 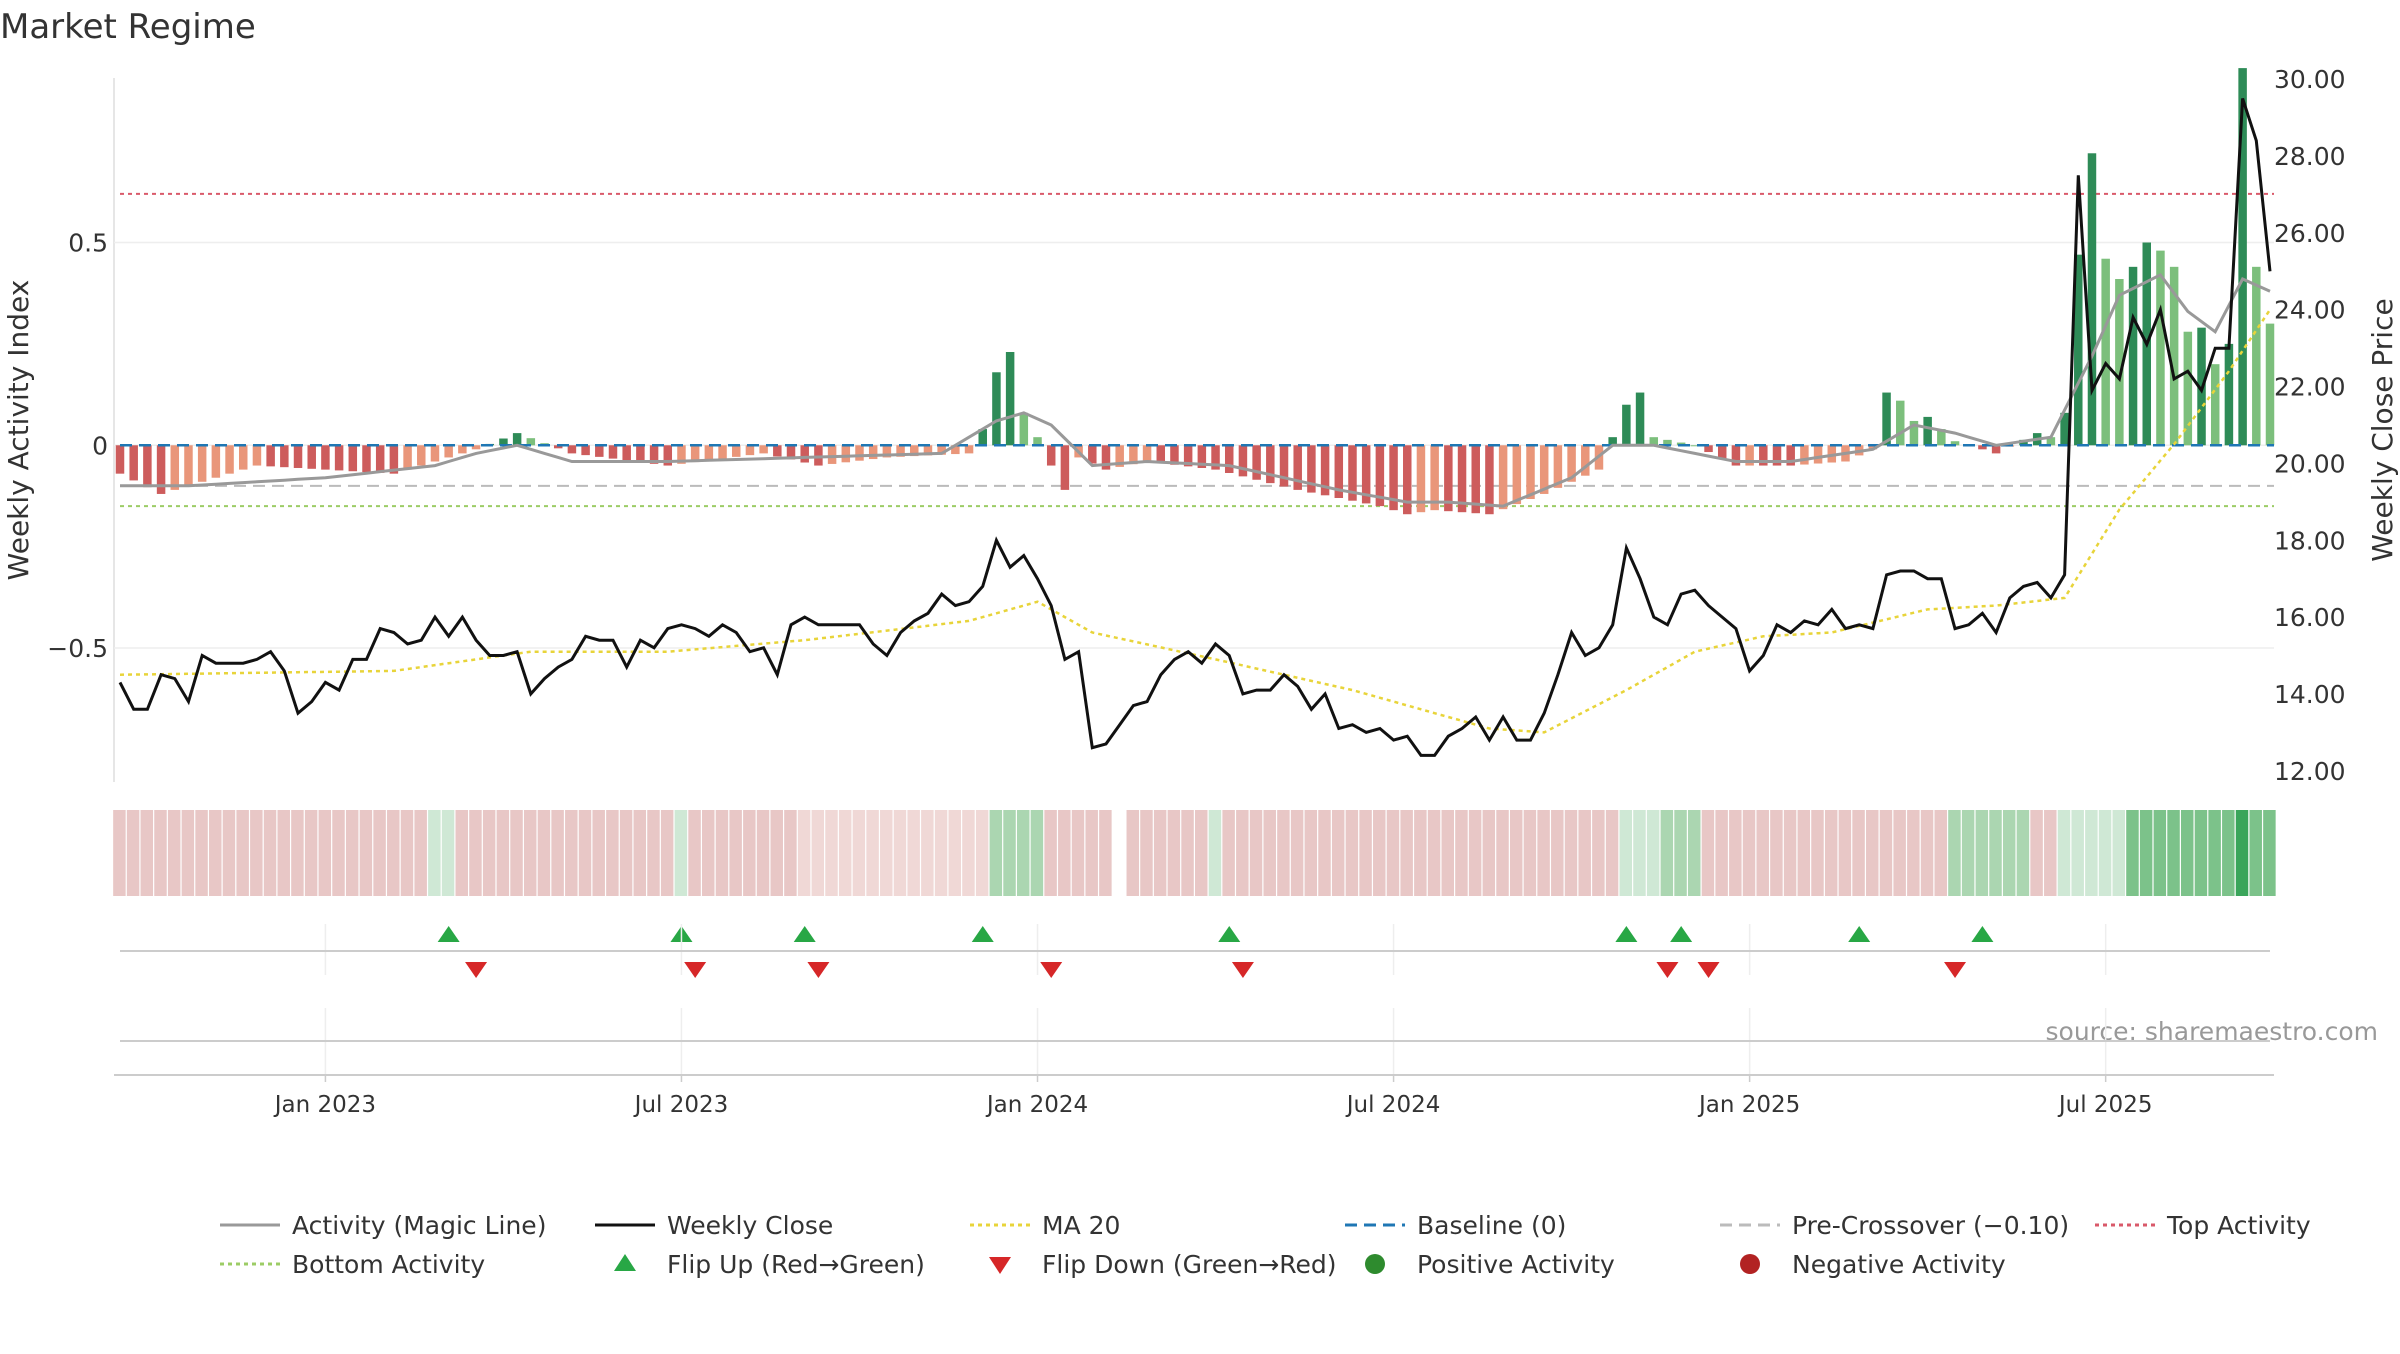 I want to click on y-right-tick-label: 24.00, so click(x=2310, y=310).